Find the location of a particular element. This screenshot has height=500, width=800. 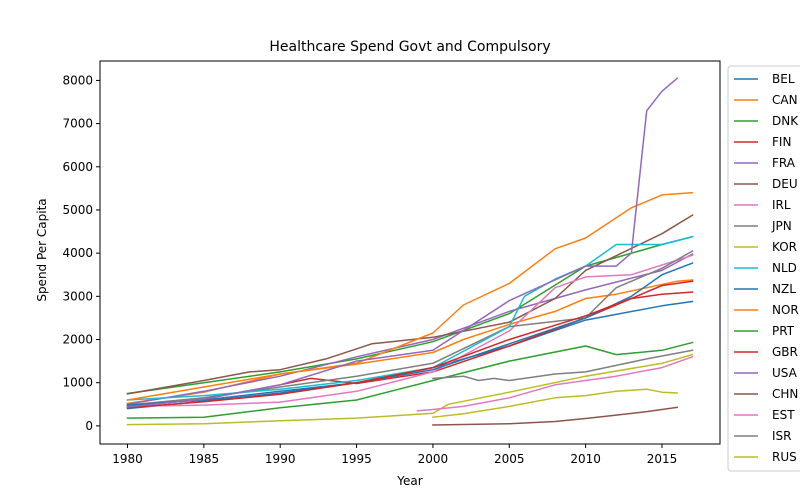

legend-label-isr: ISR is located at coordinates (782, 436).